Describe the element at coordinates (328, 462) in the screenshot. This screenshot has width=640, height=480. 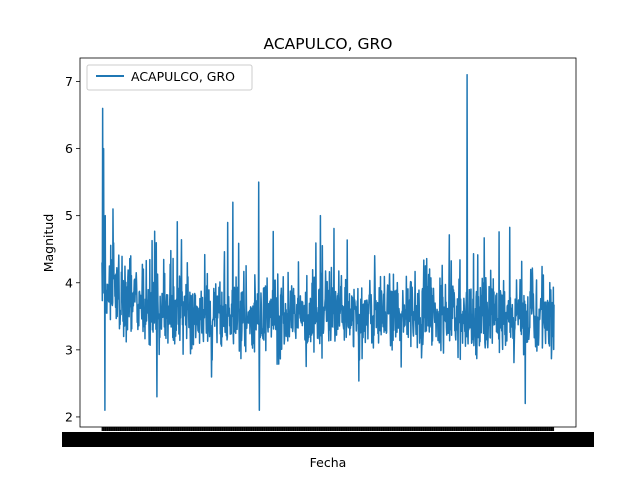
I see `x-axis-label: Fecha` at that location.